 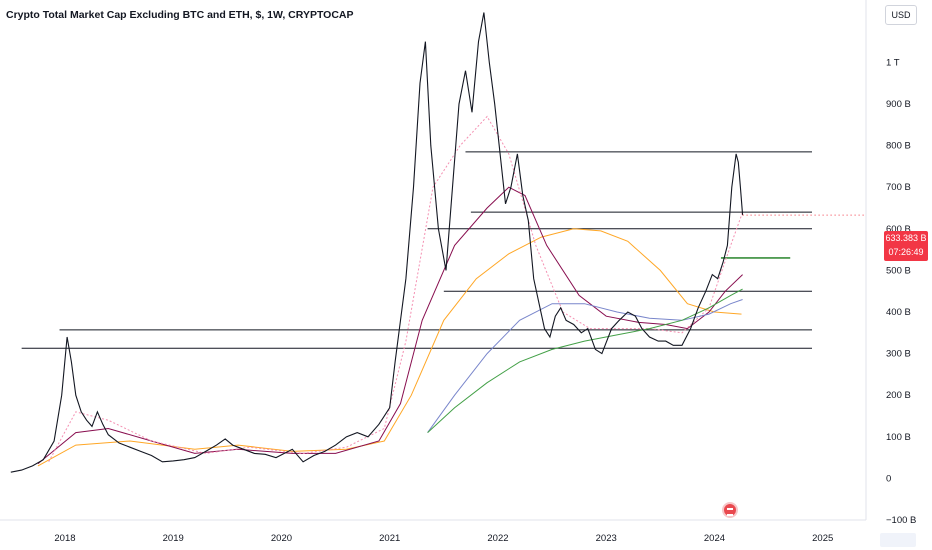 What do you see at coordinates (893, 62) in the screenshot?
I see `price-tick-label-1: 1 T` at bounding box center [893, 62].